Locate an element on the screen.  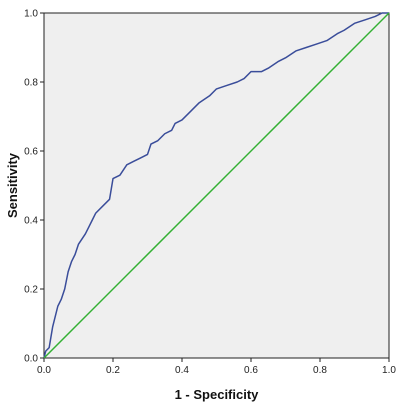
x-tick-label: 0.8 is located at coordinates (320, 370).